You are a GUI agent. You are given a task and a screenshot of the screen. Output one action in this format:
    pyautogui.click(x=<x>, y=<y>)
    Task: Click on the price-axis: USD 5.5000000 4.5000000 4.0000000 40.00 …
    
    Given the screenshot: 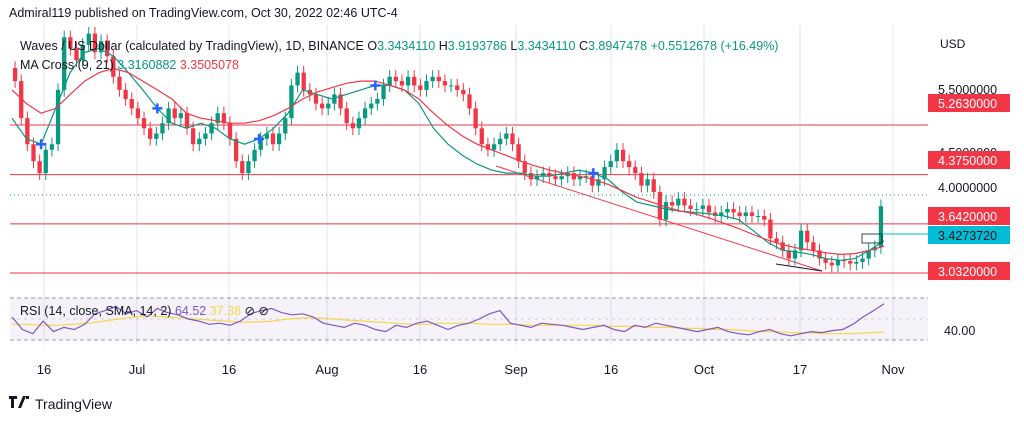 What is the action you would take?
    pyautogui.click(x=969, y=187)
    